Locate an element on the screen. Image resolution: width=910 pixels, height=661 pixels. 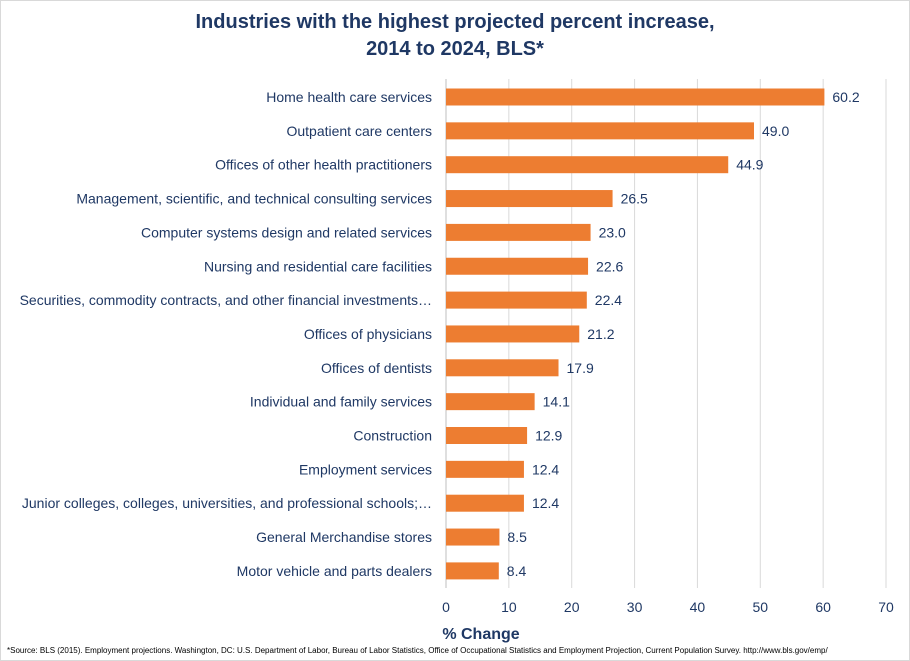
x-tick-label-4: 40 is located at coordinates (698, 607).